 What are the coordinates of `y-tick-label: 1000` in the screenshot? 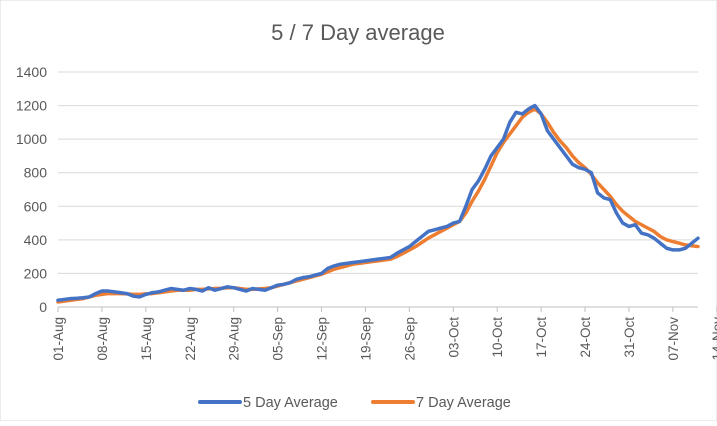 It's located at (31, 139).